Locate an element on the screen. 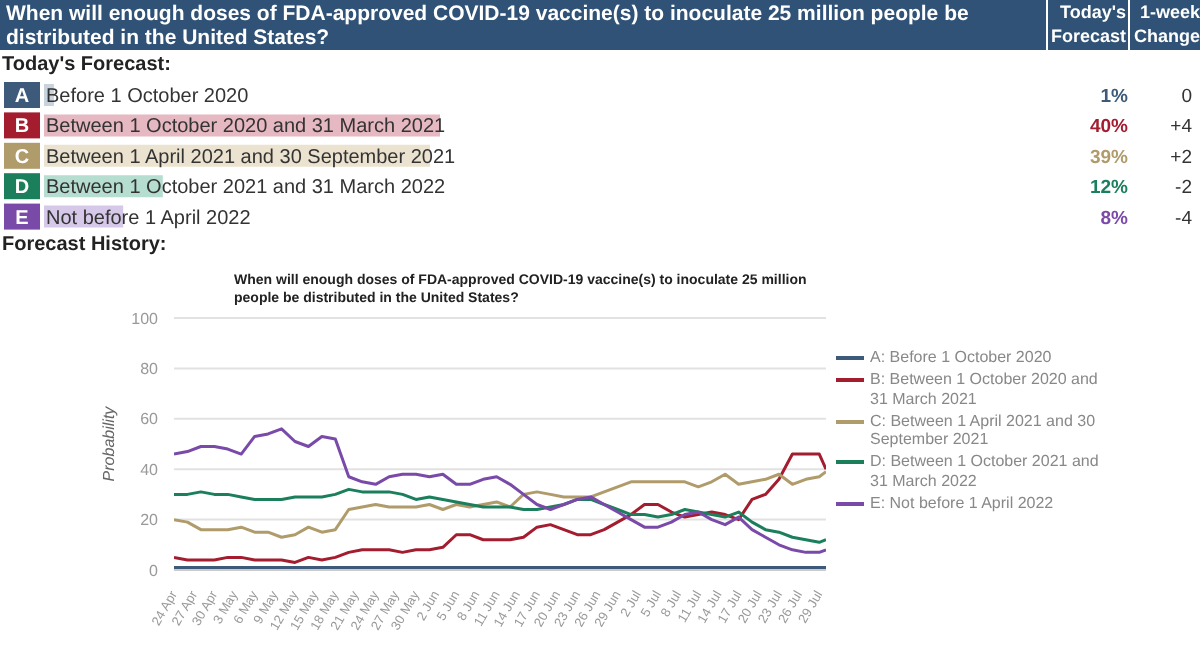  data-label: 1% is located at coordinates (1115, 97).